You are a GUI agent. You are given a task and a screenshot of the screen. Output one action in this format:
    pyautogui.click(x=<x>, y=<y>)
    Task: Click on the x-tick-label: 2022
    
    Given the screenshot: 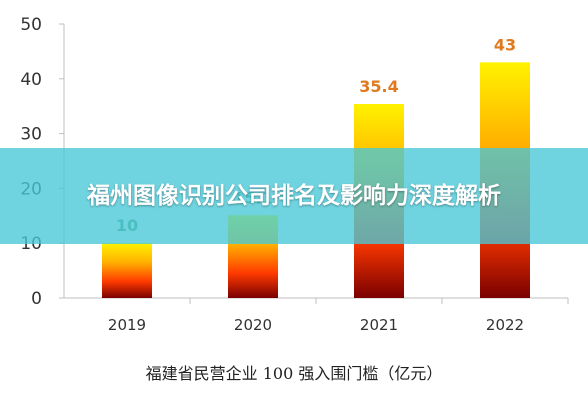 What is the action you would take?
    pyautogui.click(x=505, y=325)
    